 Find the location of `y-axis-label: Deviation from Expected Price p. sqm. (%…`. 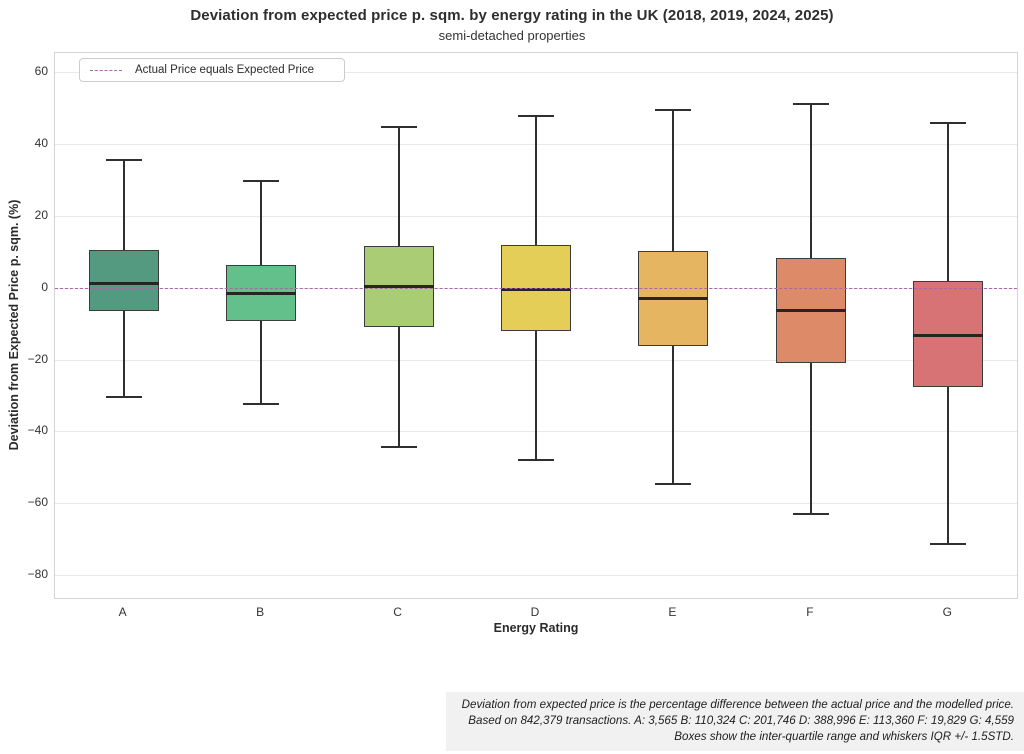

y-axis-label: Deviation from Expected Price p. sqm. (%… is located at coordinates (14, 325).